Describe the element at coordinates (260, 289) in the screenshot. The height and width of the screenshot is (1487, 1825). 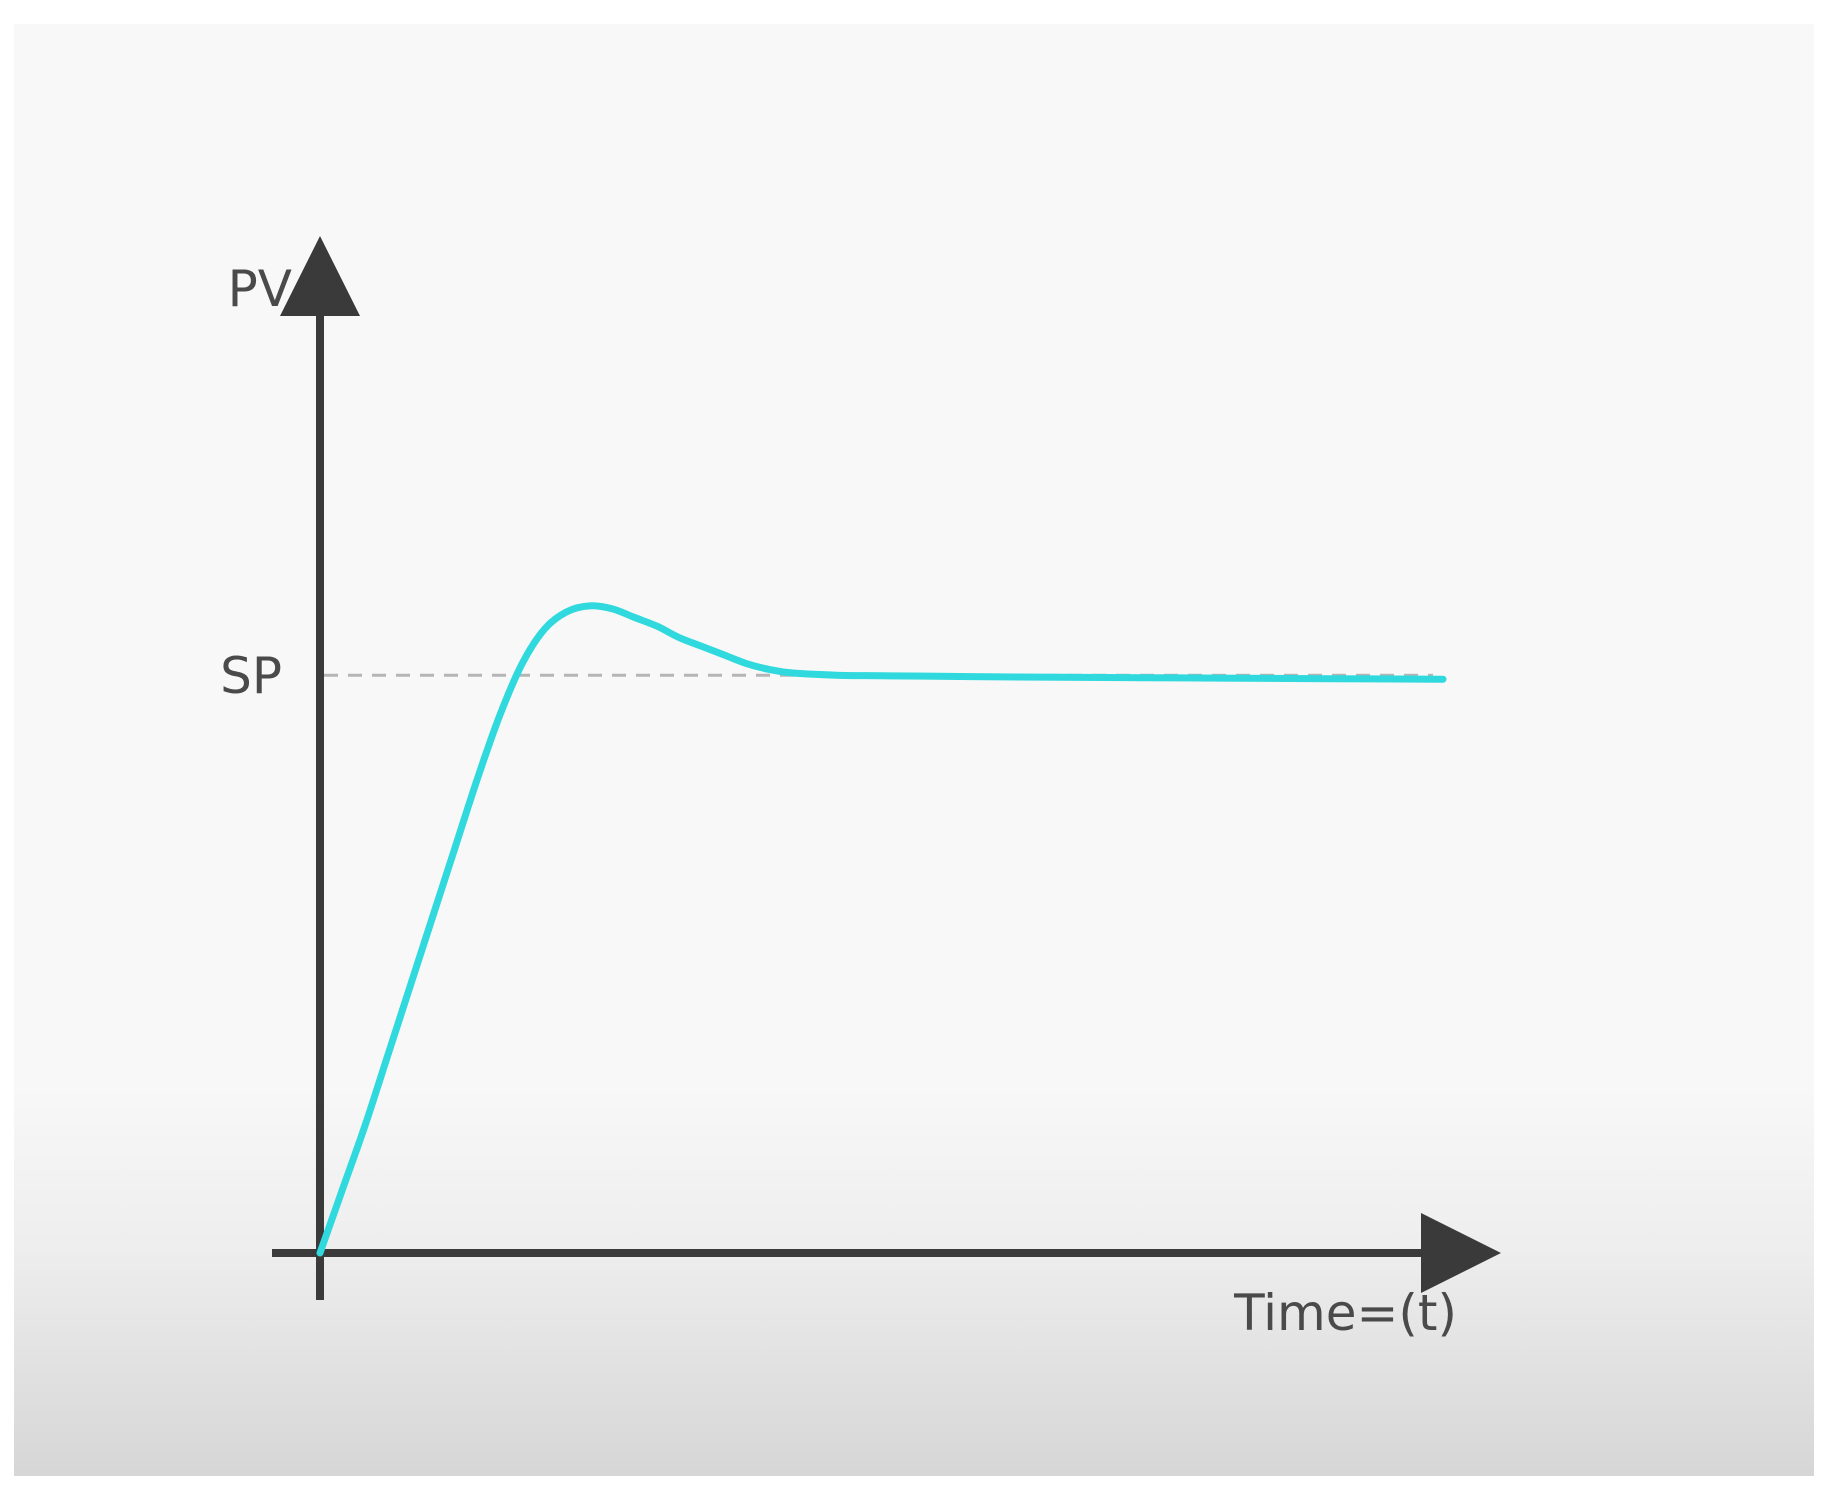
I see `y-axis-label: PV` at that location.